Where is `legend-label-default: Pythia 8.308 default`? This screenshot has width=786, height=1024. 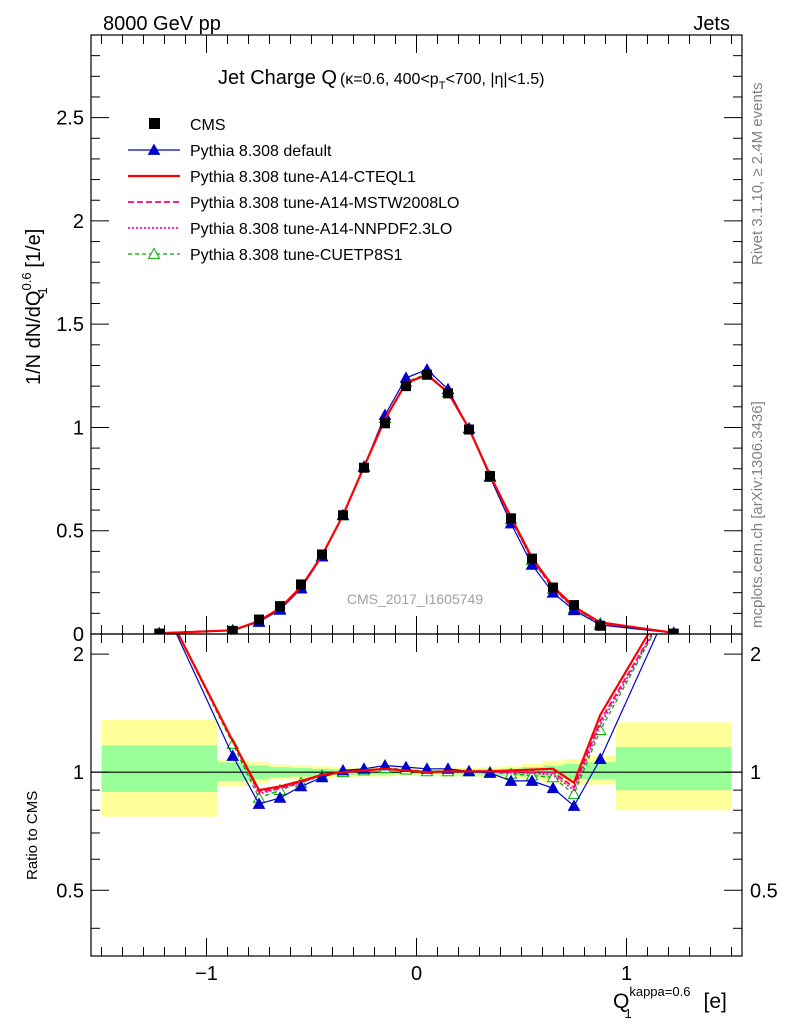
legend-label-default: Pythia 8.308 default is located at coordinates (261, 151).